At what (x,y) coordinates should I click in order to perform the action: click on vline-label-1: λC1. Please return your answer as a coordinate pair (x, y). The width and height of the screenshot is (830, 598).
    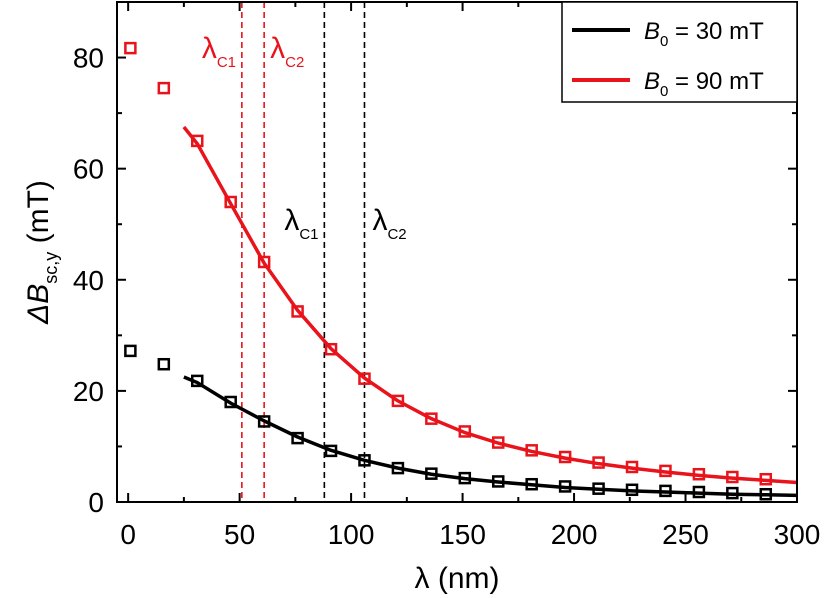
    Looking at the image, I should click on (219, 51).